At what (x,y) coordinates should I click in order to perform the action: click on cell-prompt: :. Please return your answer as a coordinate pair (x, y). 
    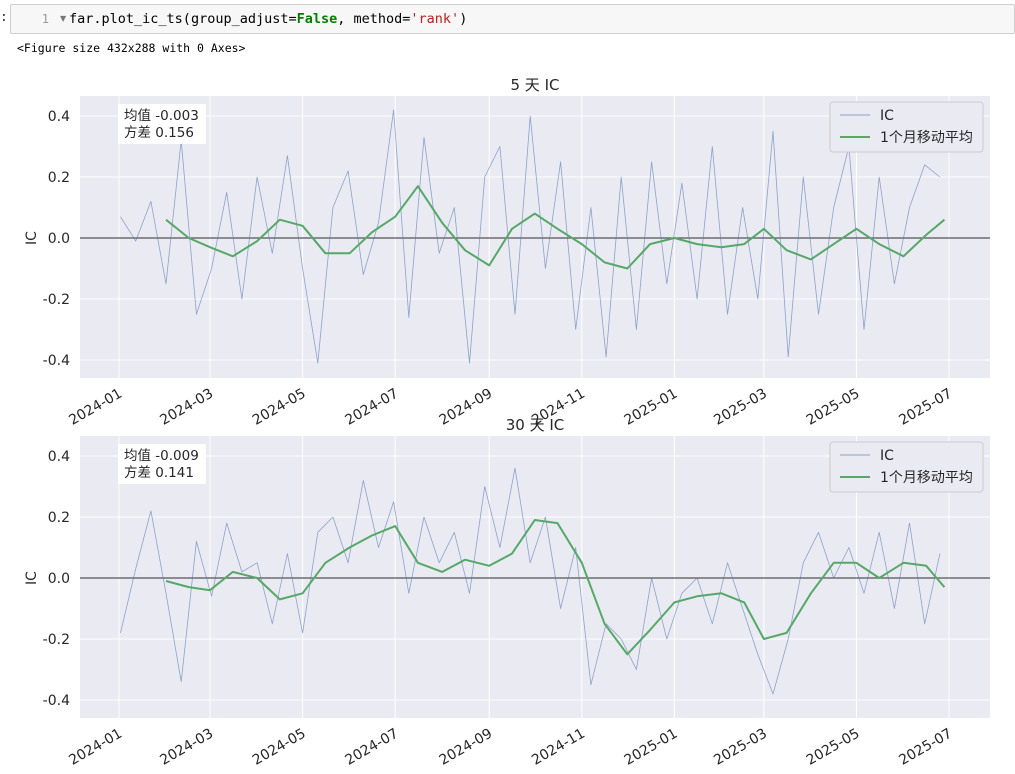
    Looking at the image, I should click on (4, 17).